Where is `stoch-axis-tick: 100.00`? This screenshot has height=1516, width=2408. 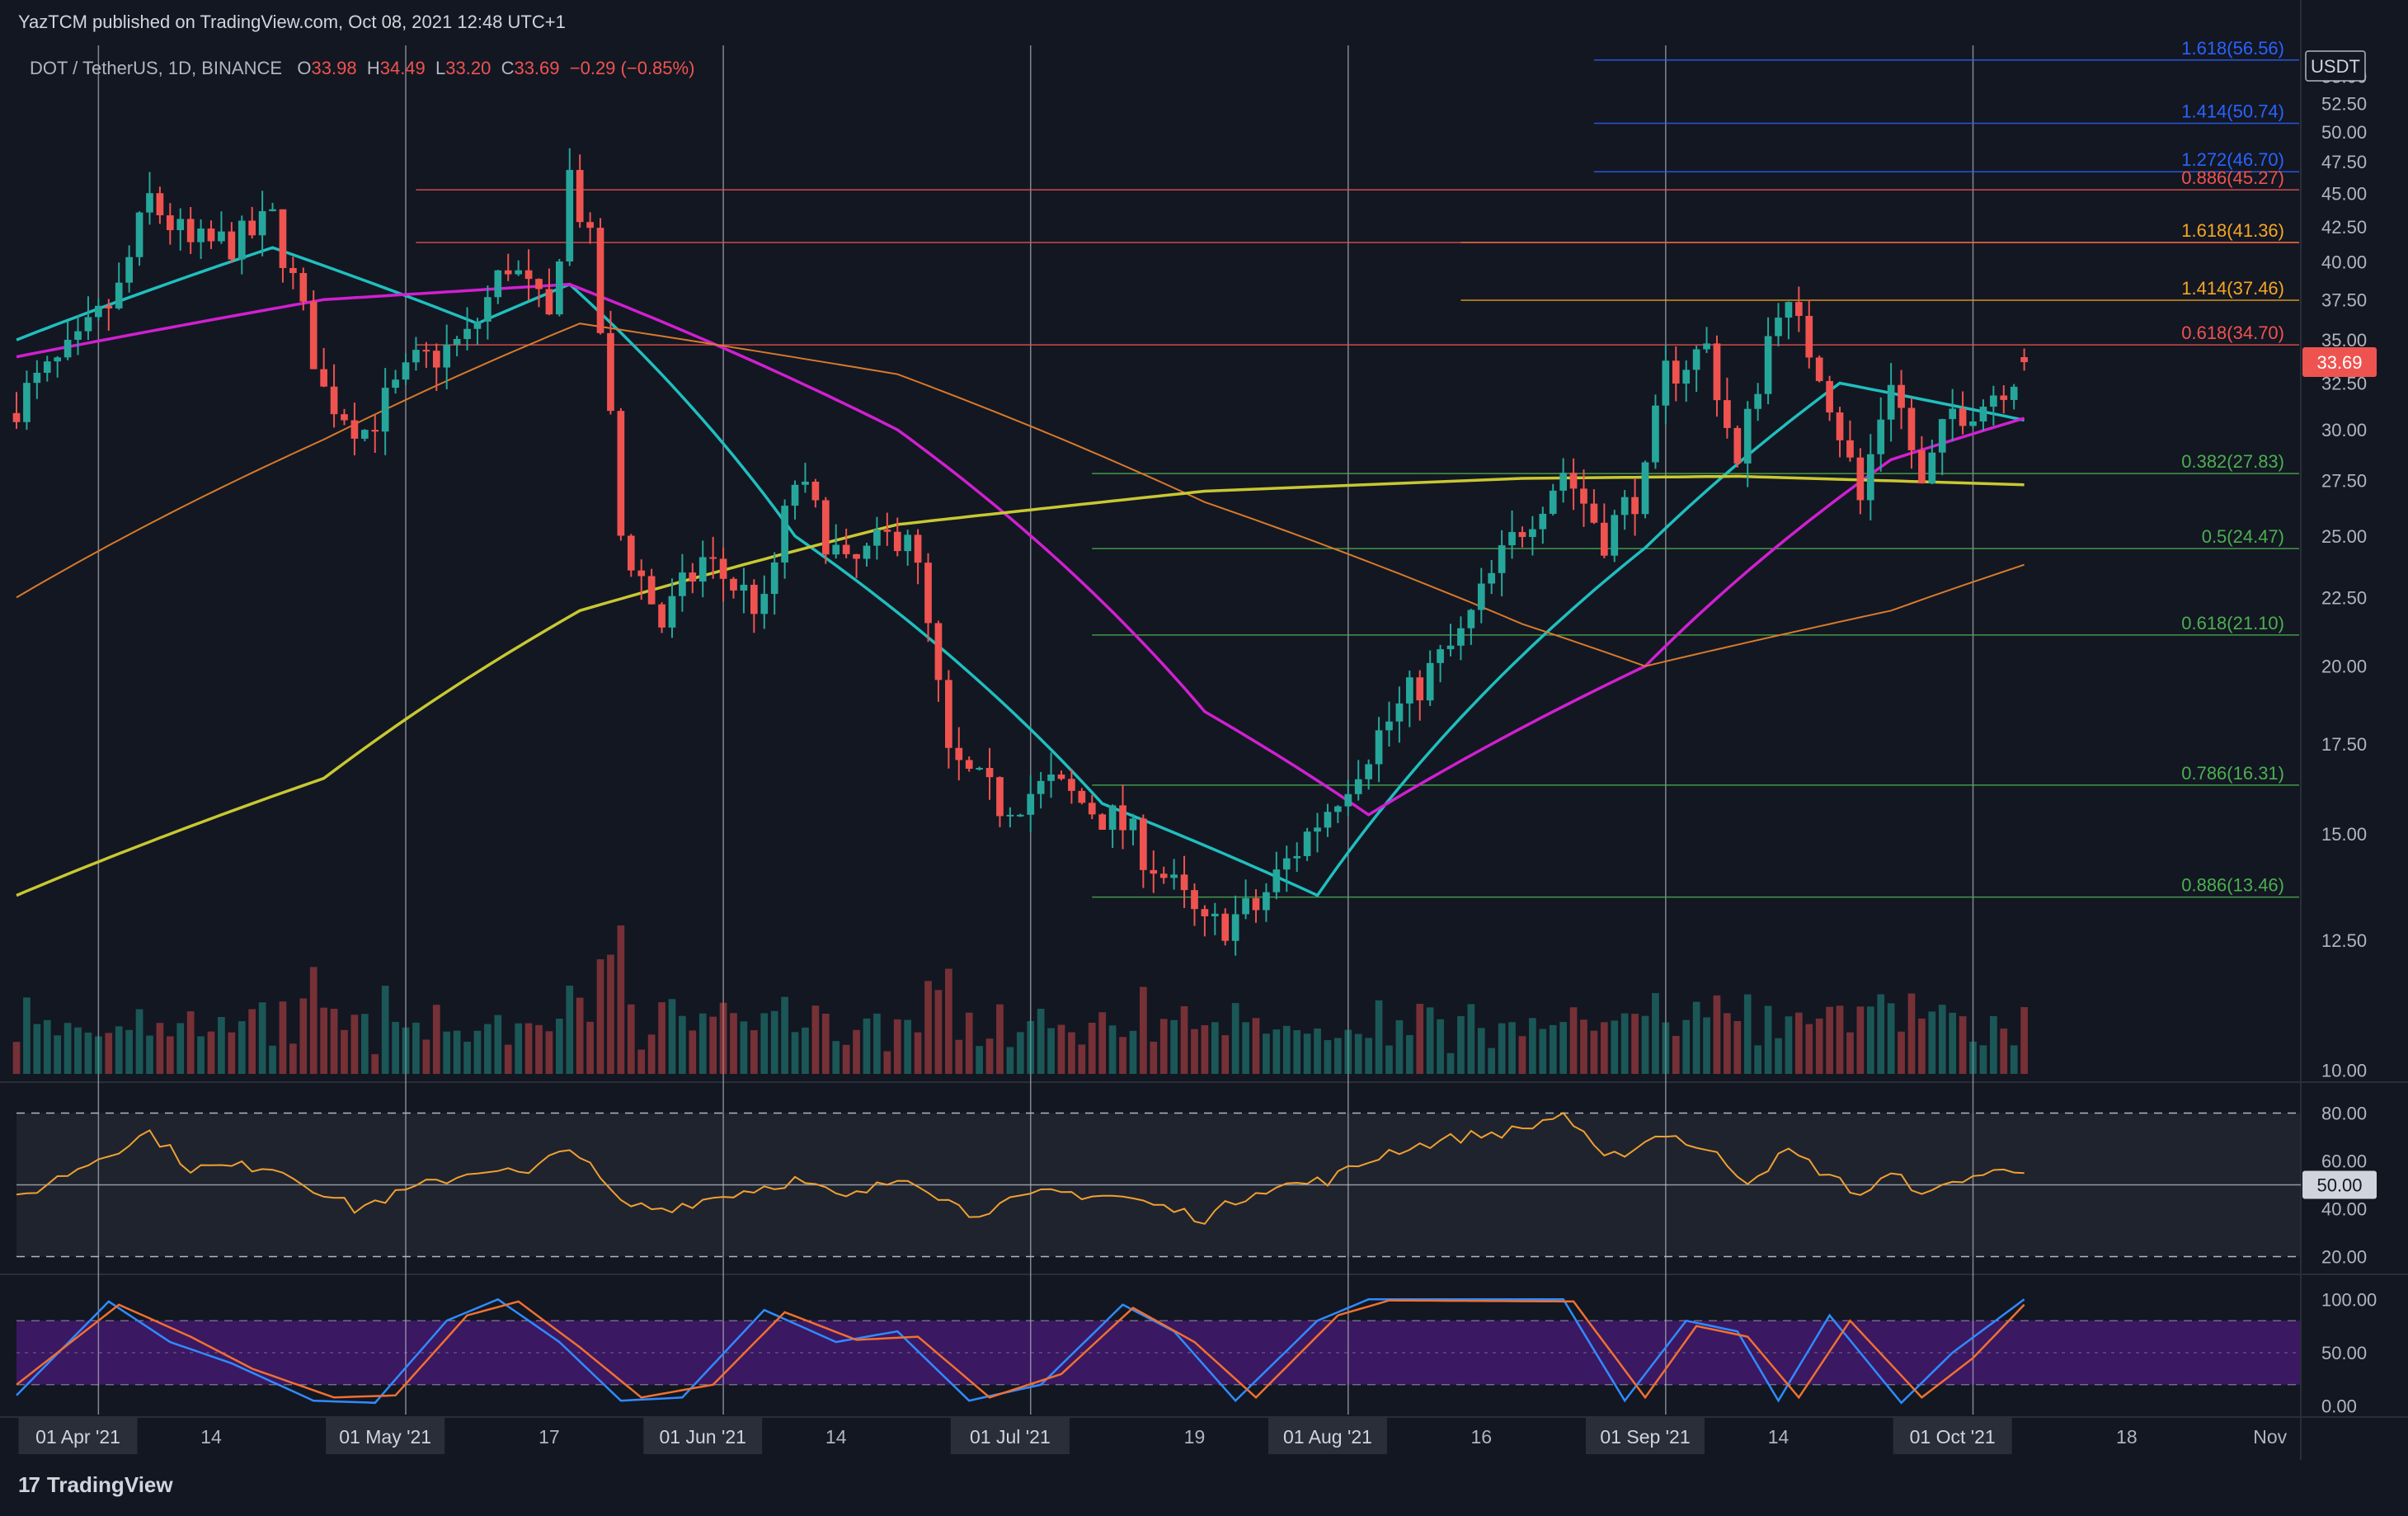 stoch-axis-tick: 100.00 is located at coordinates (2349, 1300).